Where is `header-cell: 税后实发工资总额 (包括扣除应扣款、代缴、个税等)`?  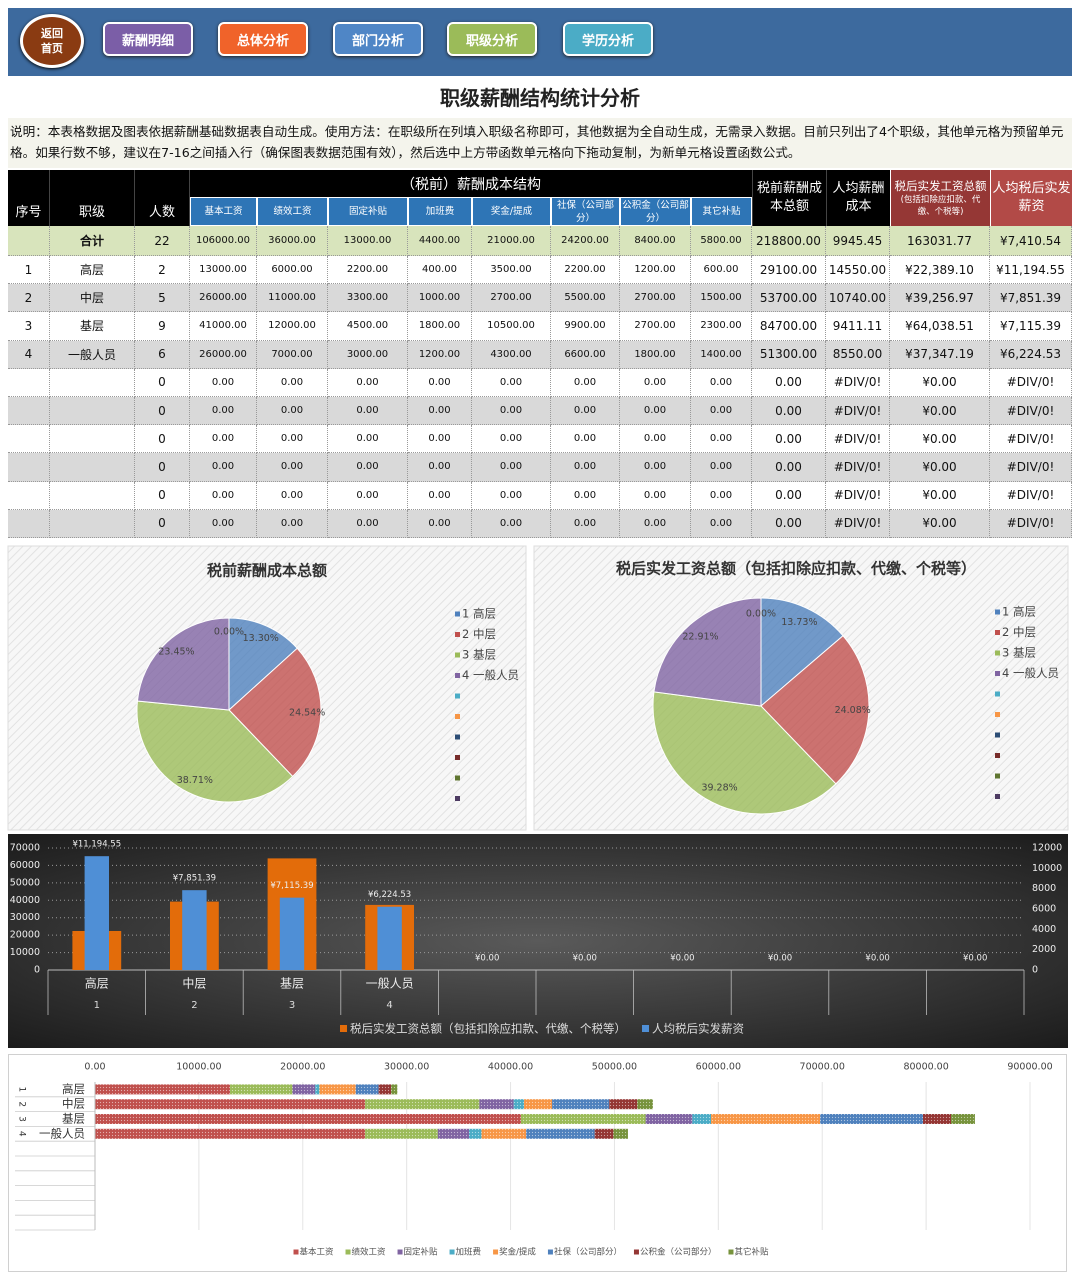 header-cell: 税后实发工资总额 (包括扣除应扣款、代缴、个税等) is located at coordinates (940, 198).